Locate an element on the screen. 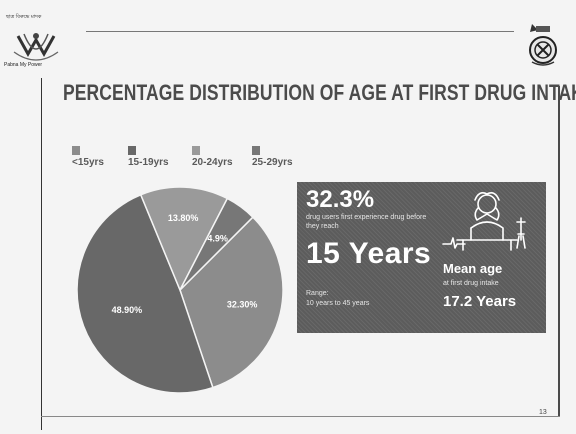  distressed-person-icon is located at coordinates (484, 221).